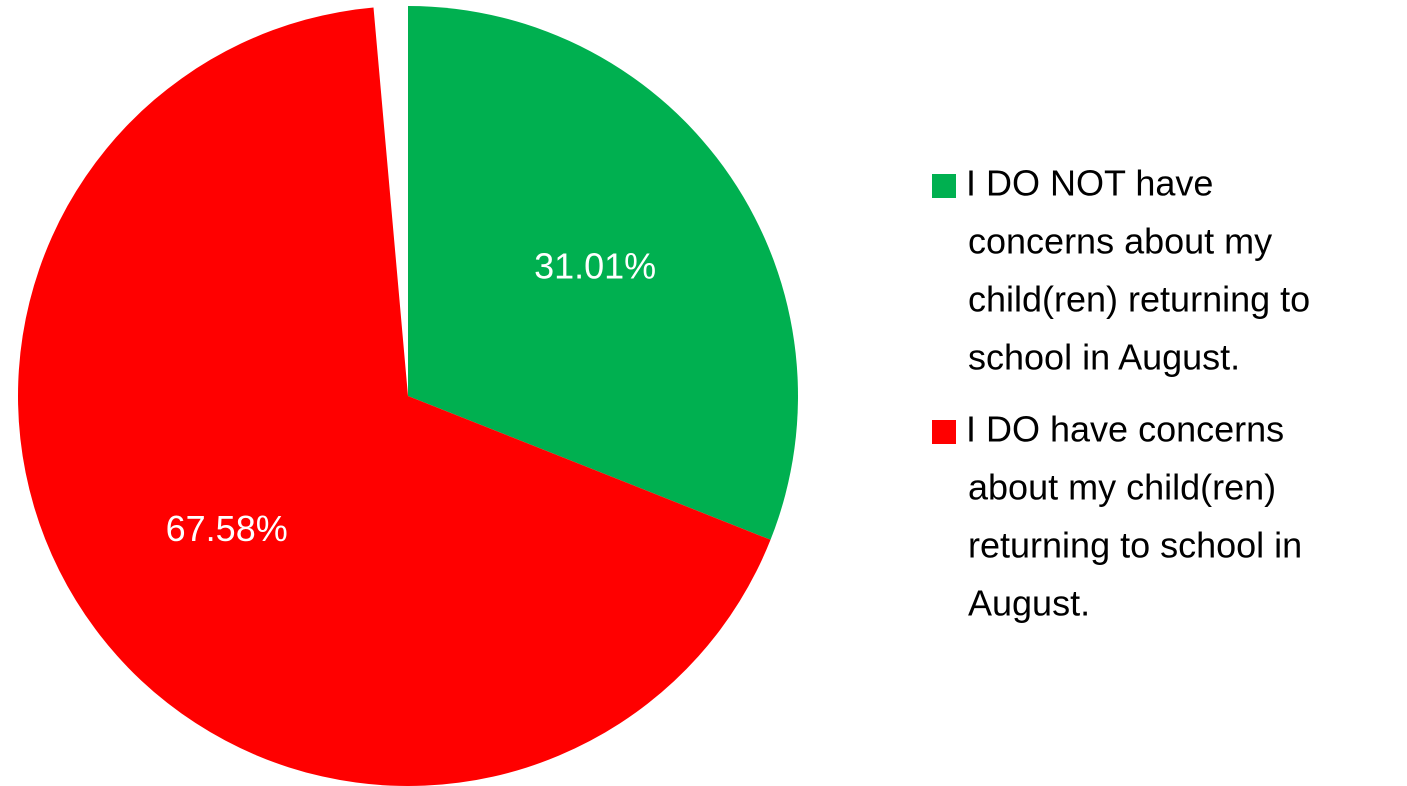 This screenshot has width=1407, height=786. What do you see at coordinates (227, 528) in the screenshot?
I see `data-label-2: 67.58%` at bounding box center [227, 528].